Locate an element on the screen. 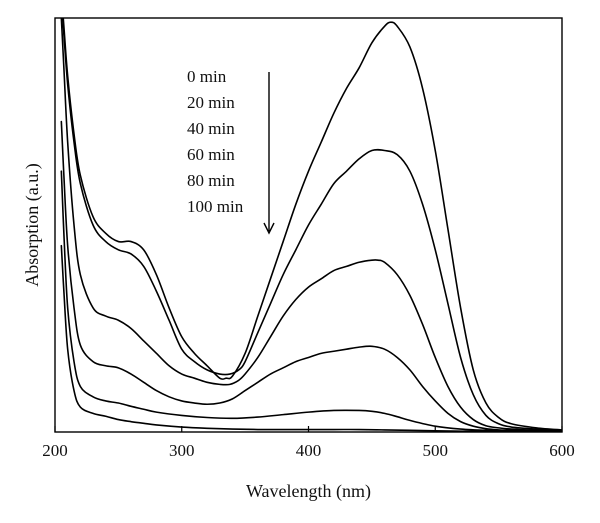 This screenshot has height=523, width=600. legend-entry-2: 20 min is located at coordinates (211, 102).